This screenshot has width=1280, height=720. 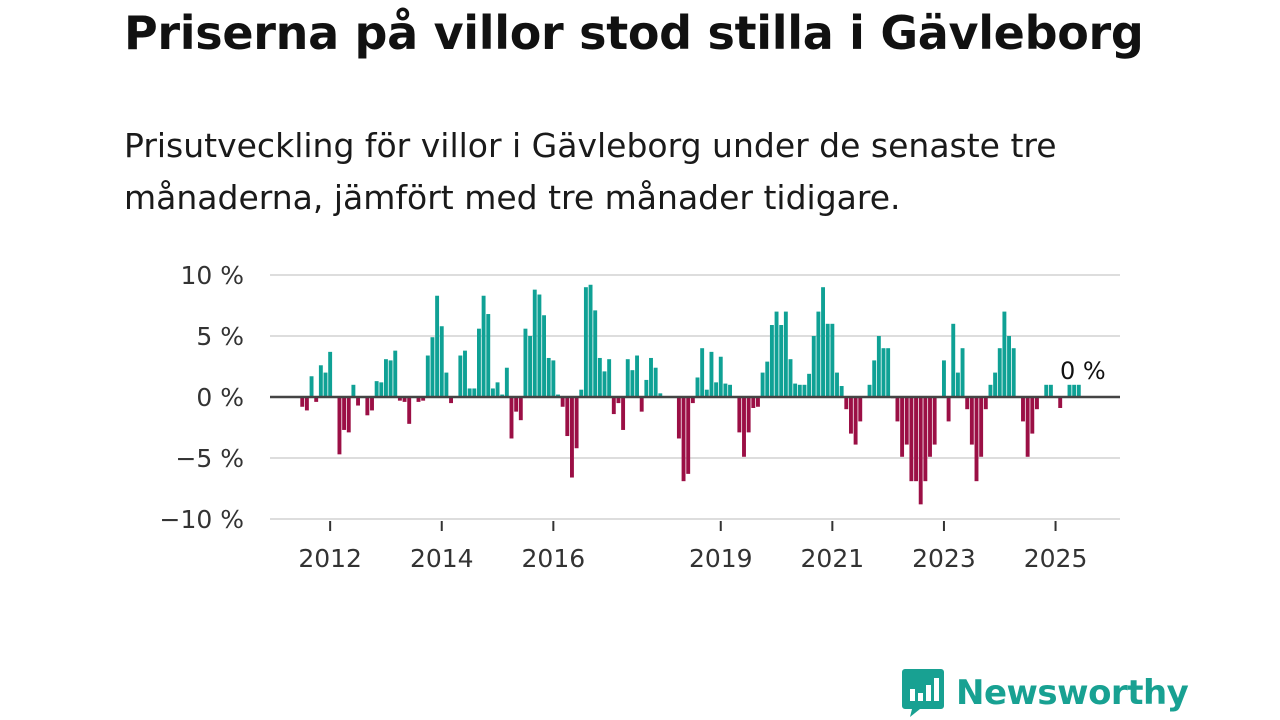 I want to click on y-tick-label: −10 %, so click(x=202, y=519).